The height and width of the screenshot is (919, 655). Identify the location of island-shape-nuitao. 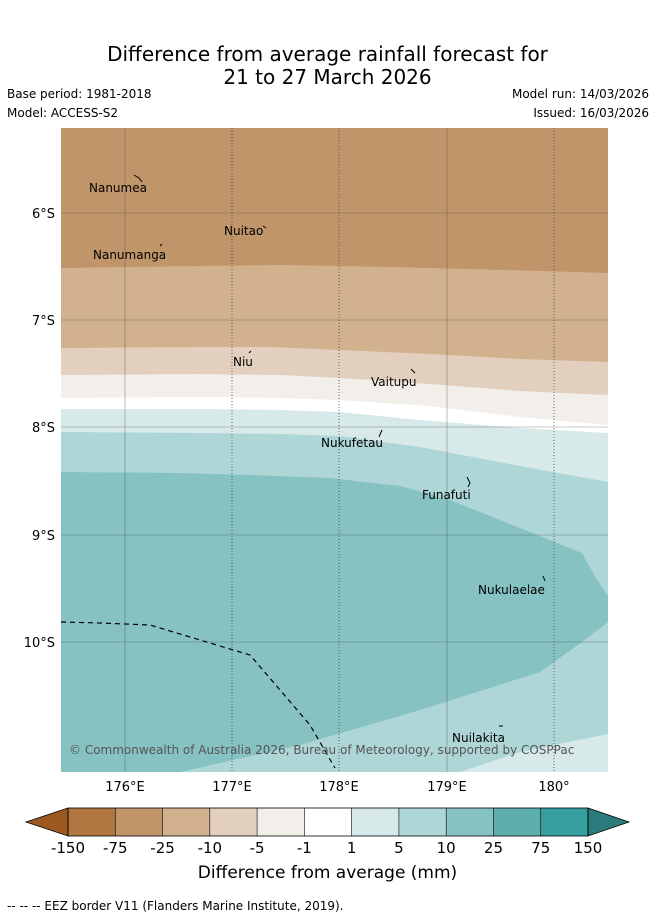
(264, 227).